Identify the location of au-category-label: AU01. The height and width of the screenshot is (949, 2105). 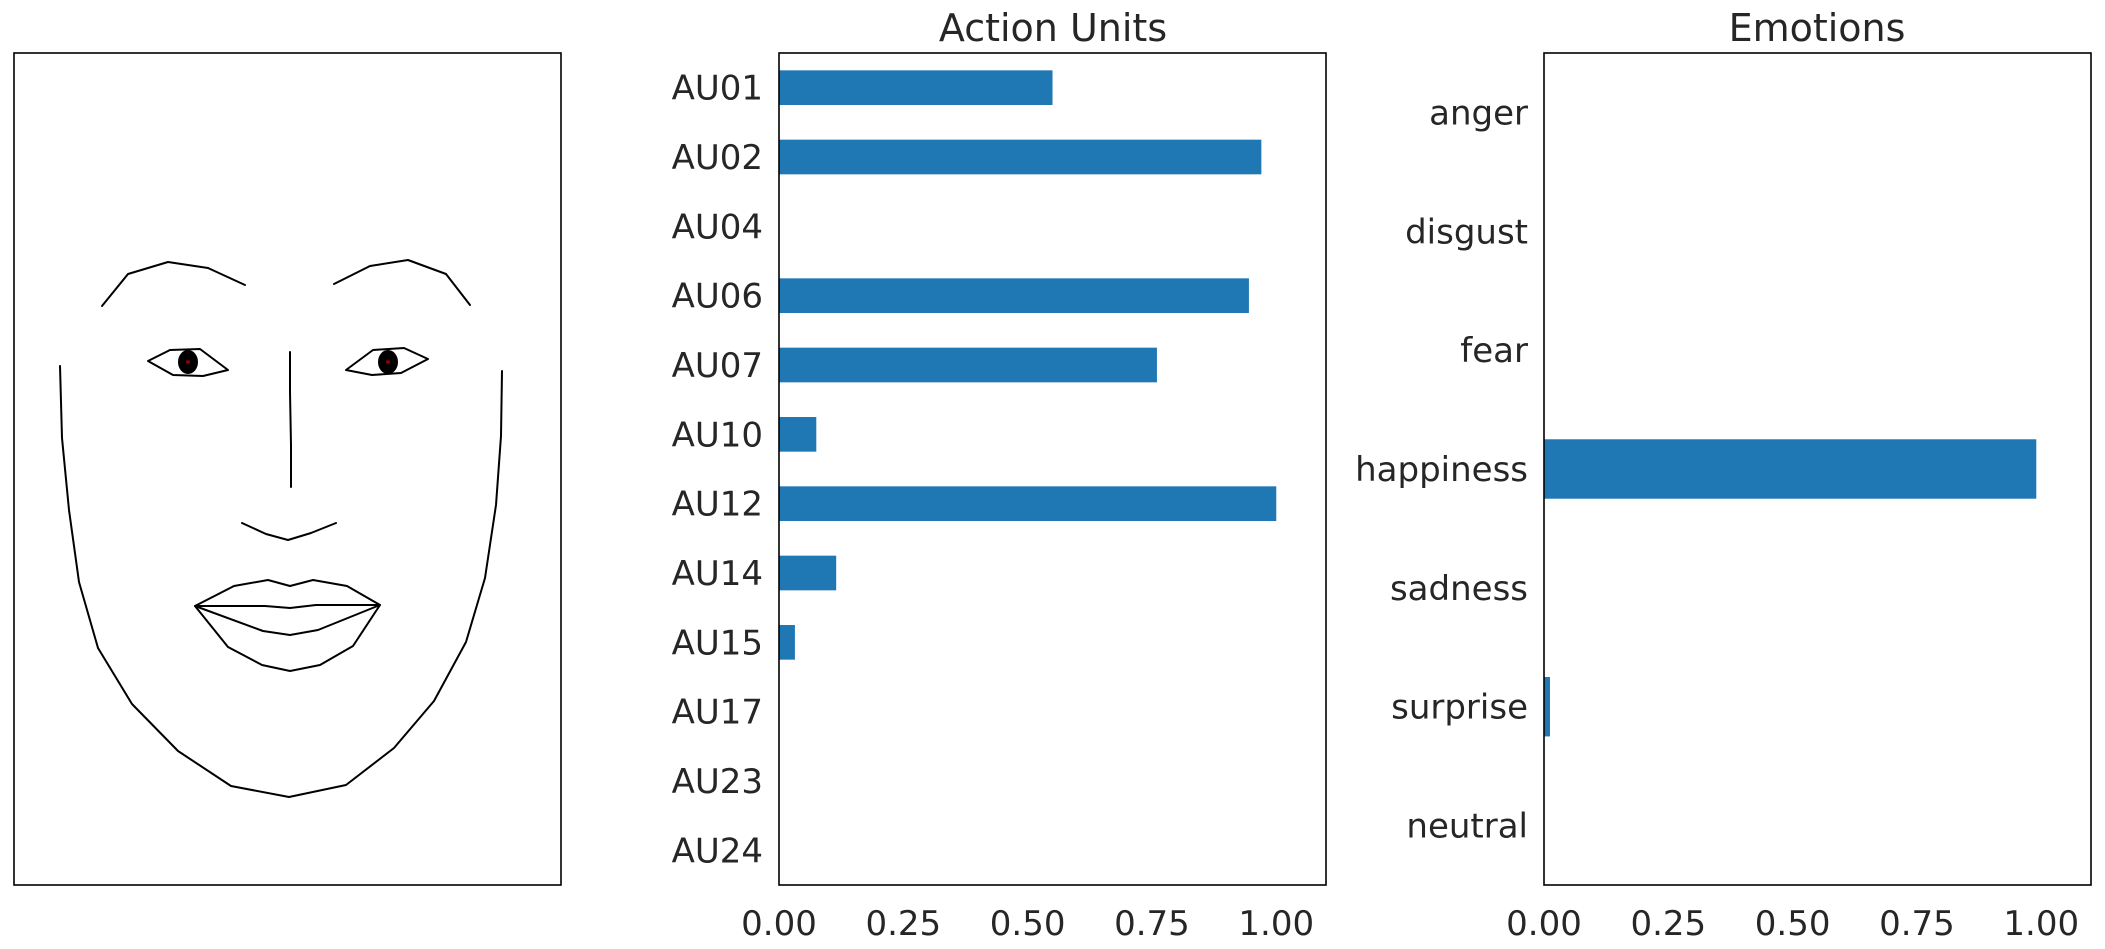
(717, 89).